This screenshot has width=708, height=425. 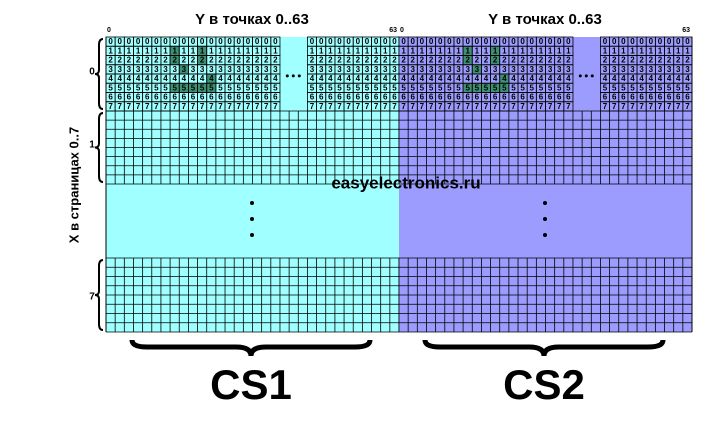 I want to click on cell, so click(x=275, y=106).